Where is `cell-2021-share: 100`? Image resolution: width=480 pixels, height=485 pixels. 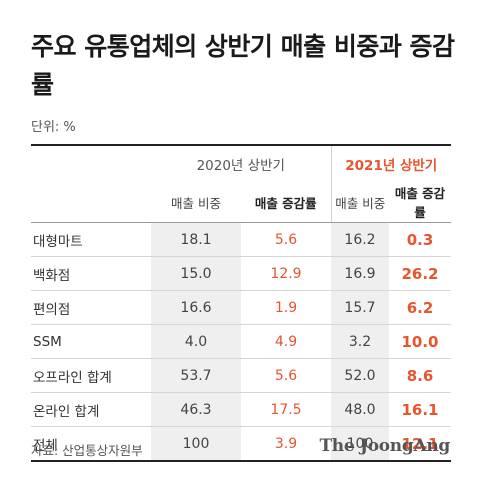 cell-2021-share: 100 is located at coordinates (360, 444).